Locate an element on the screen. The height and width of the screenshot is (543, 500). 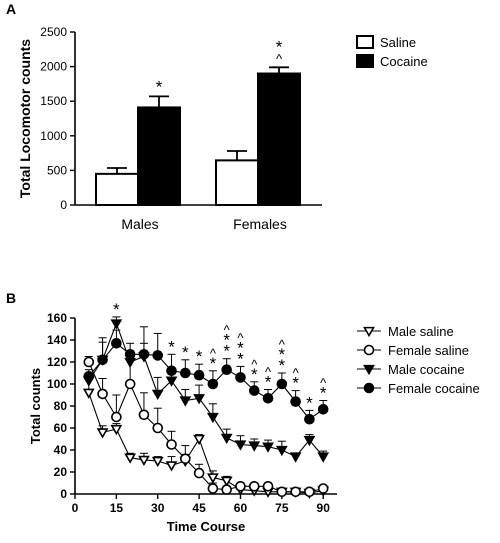
x-tick-label: 15 is located at coordinates (117, 508).